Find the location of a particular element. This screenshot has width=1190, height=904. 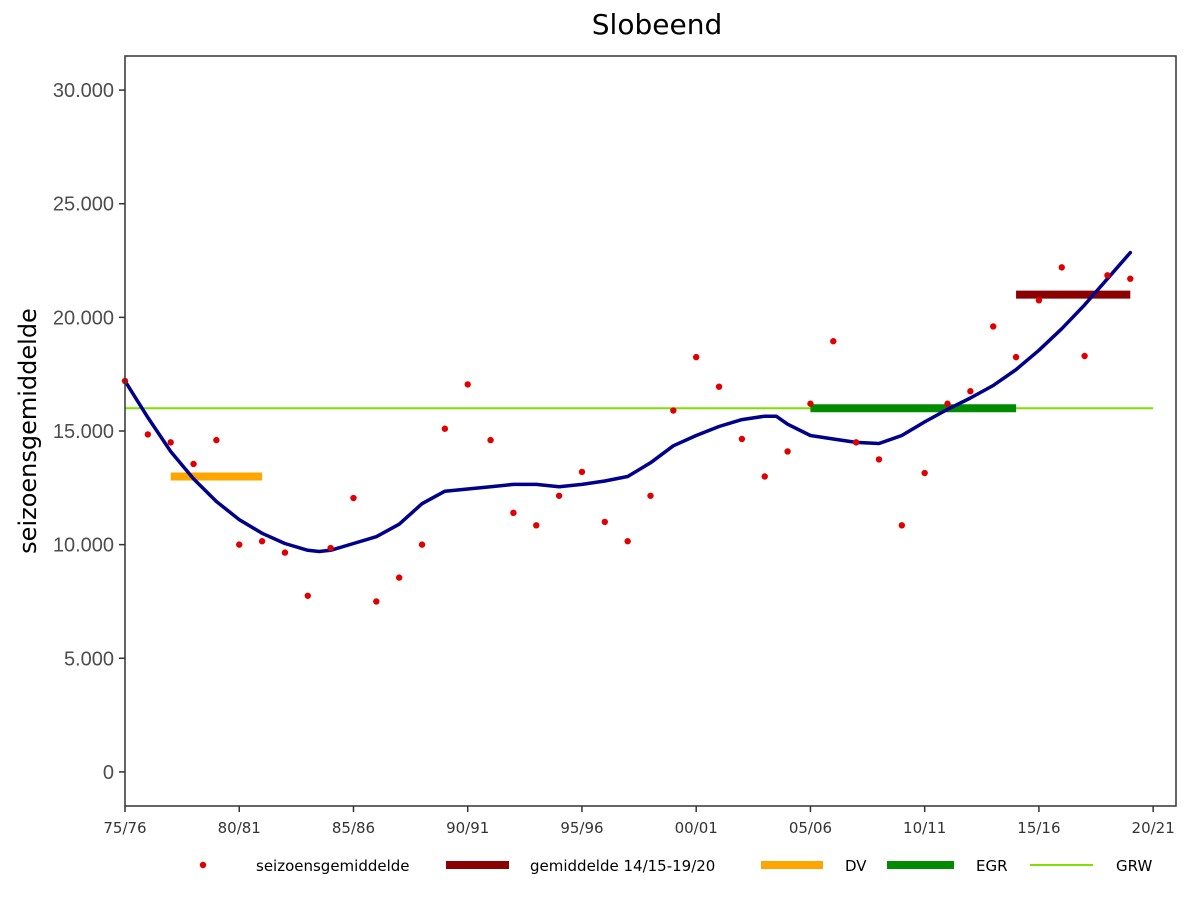

x-tick-label: 15/16 is located at coordinates (1038, 828).